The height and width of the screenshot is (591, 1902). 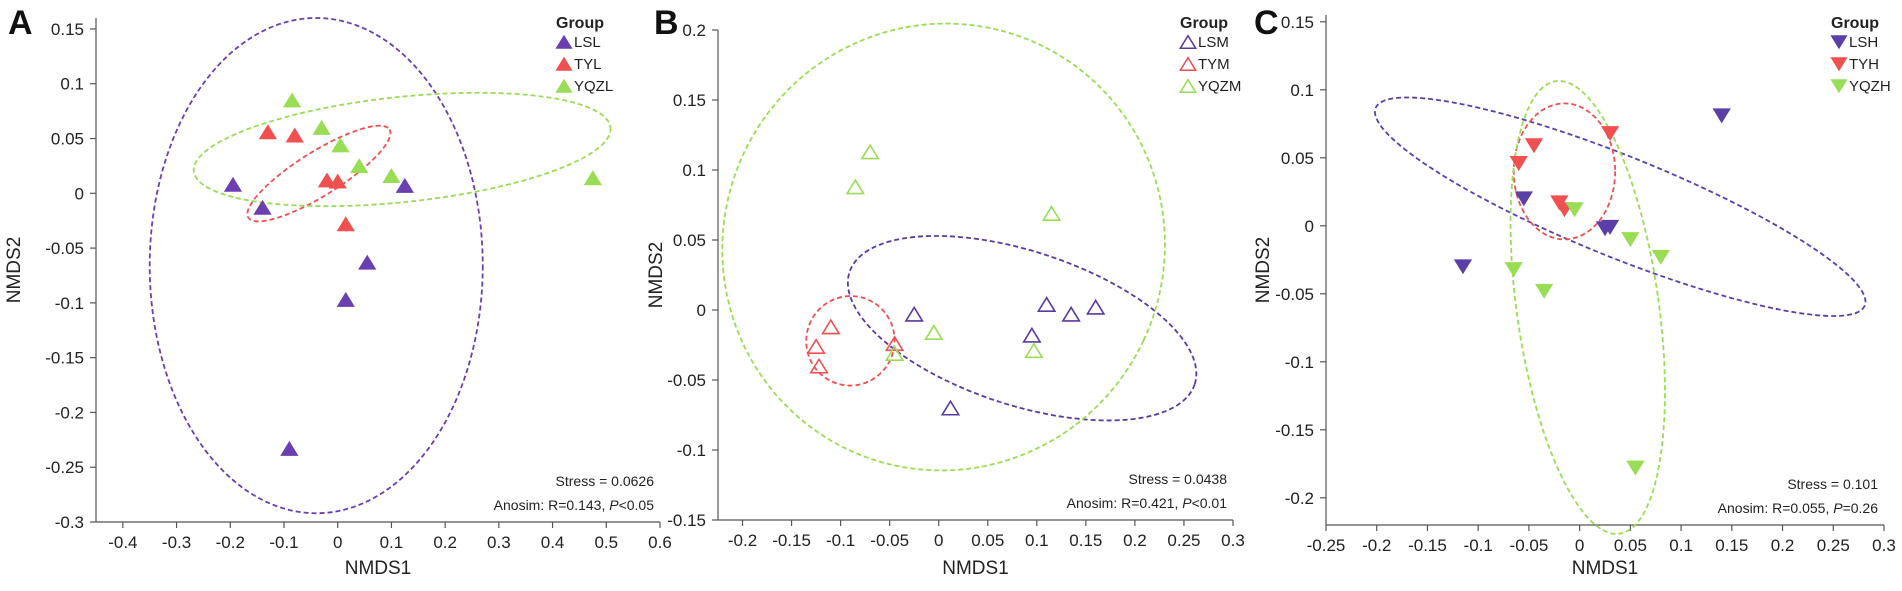 What do you see at coordinates (1731, 545) in the screenshot?
I see `x-tick-label: 0.15` at bounding box center [1731, 545].